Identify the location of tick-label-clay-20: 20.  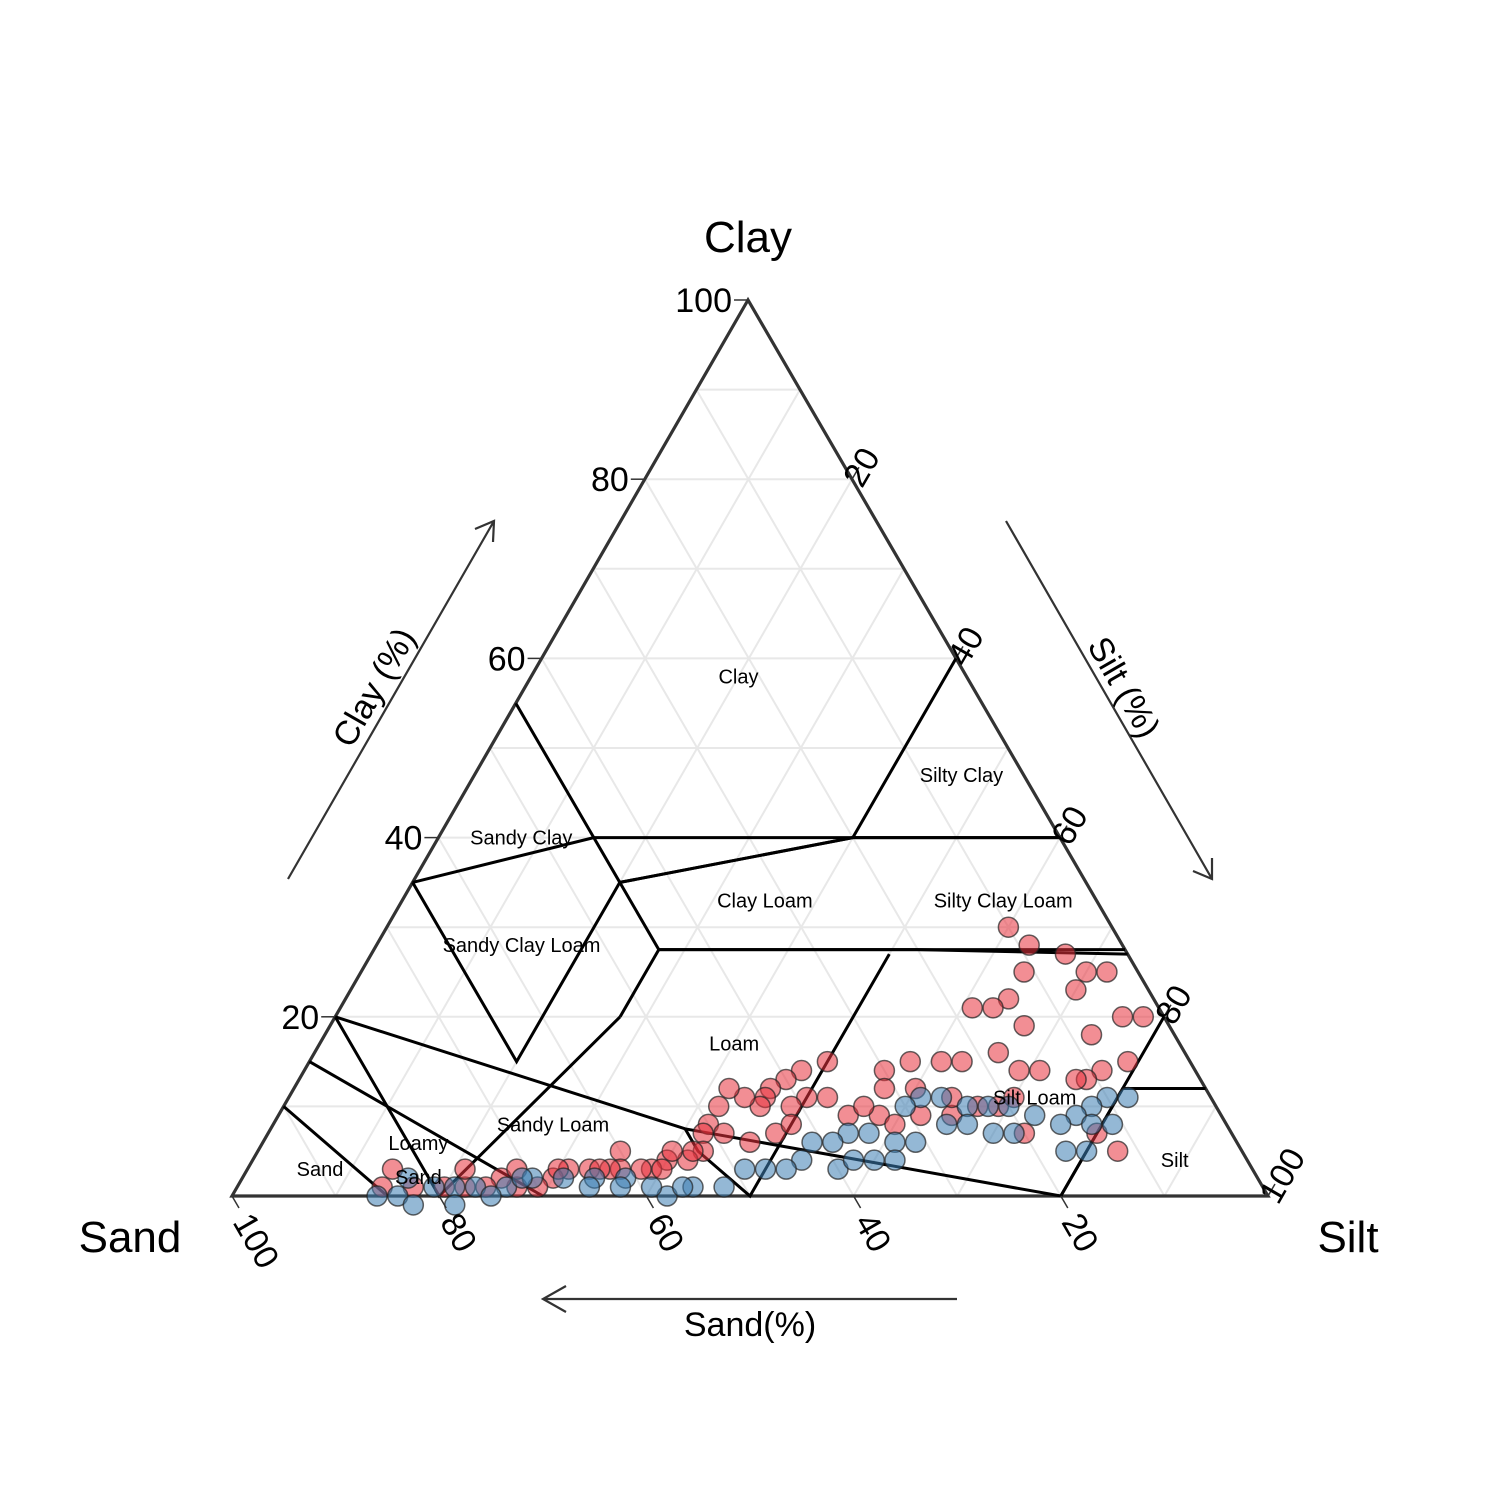
(300, 1018).